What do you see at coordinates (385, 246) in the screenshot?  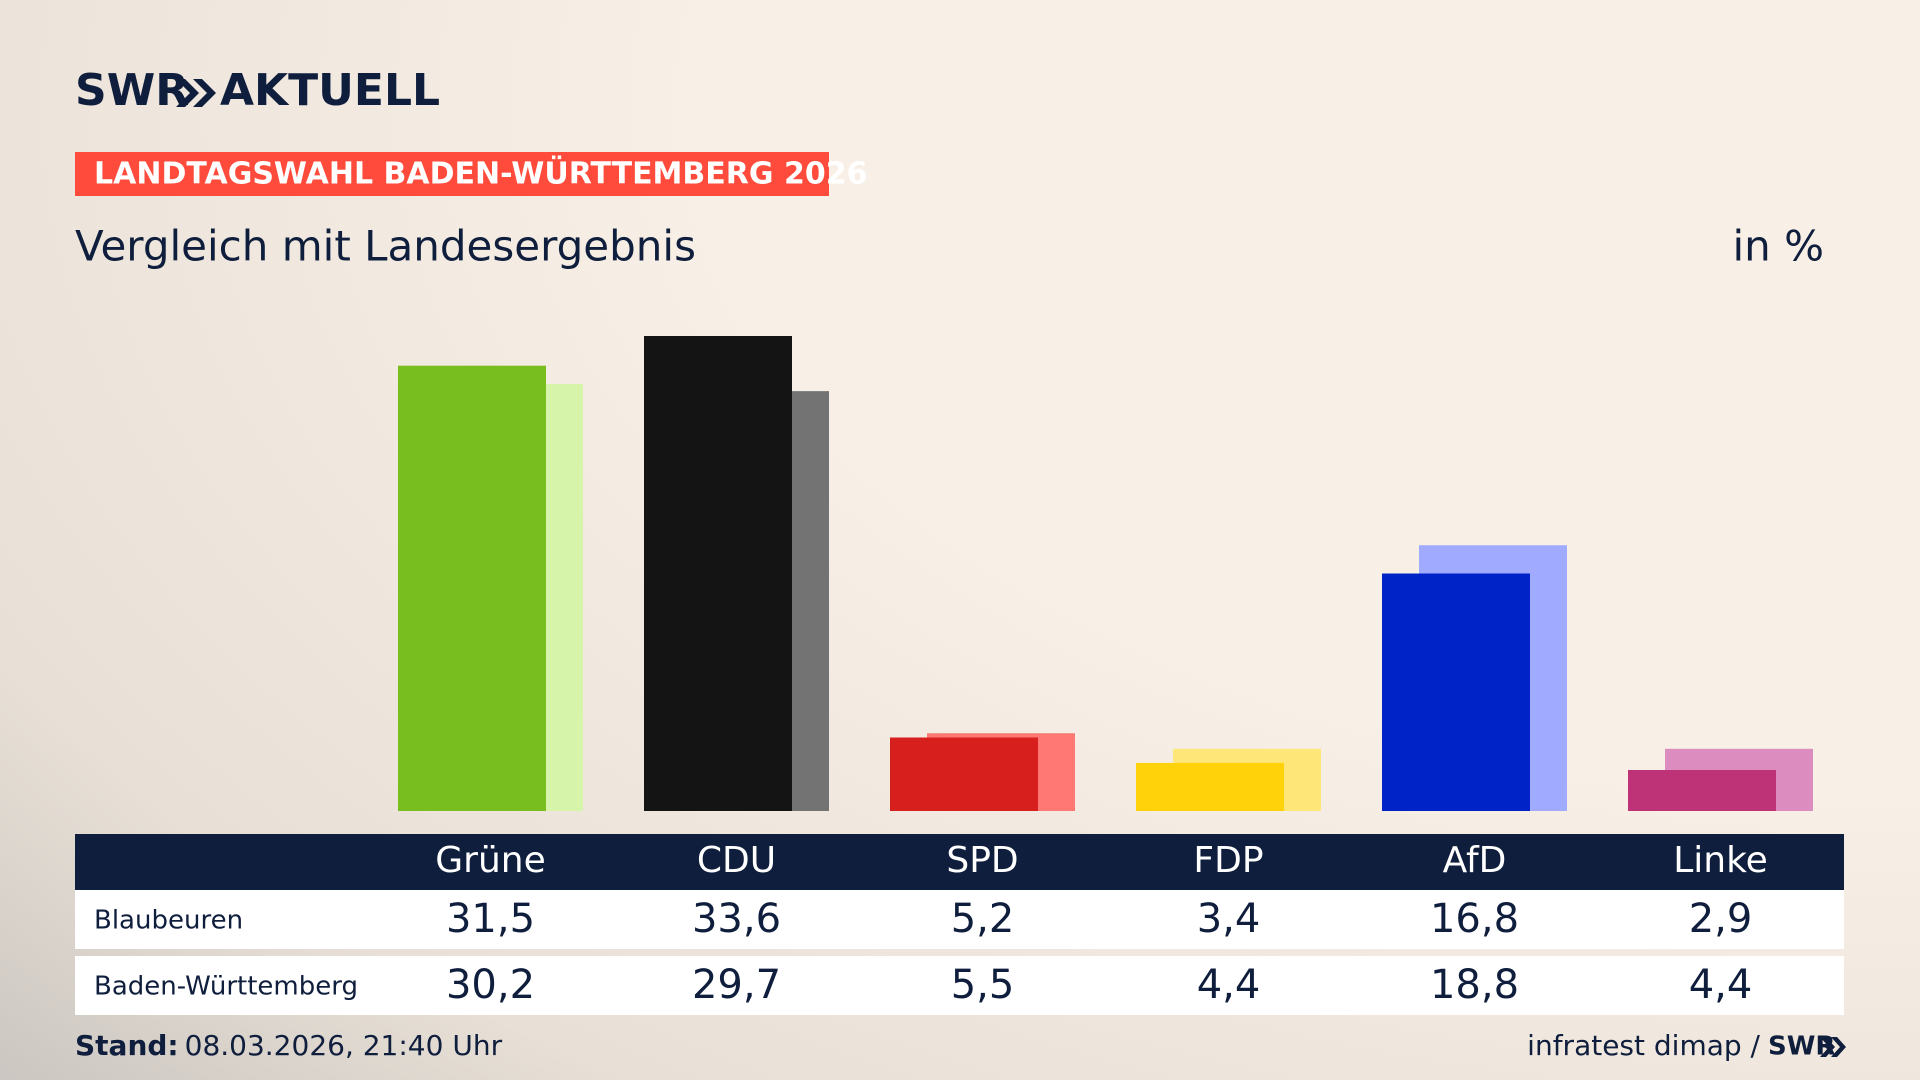 I see `chart-title: Vergleich mit Landesergebnis` at bounding box center [385, 246].